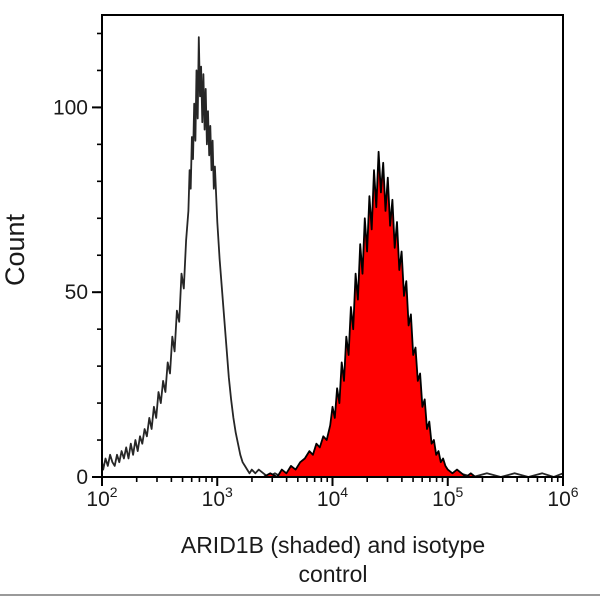  Describe the element at coordinates (333, 545) in the screenshot. I see `x-axis-label-line1: ARID1B (shaded) and isotype` at that location.